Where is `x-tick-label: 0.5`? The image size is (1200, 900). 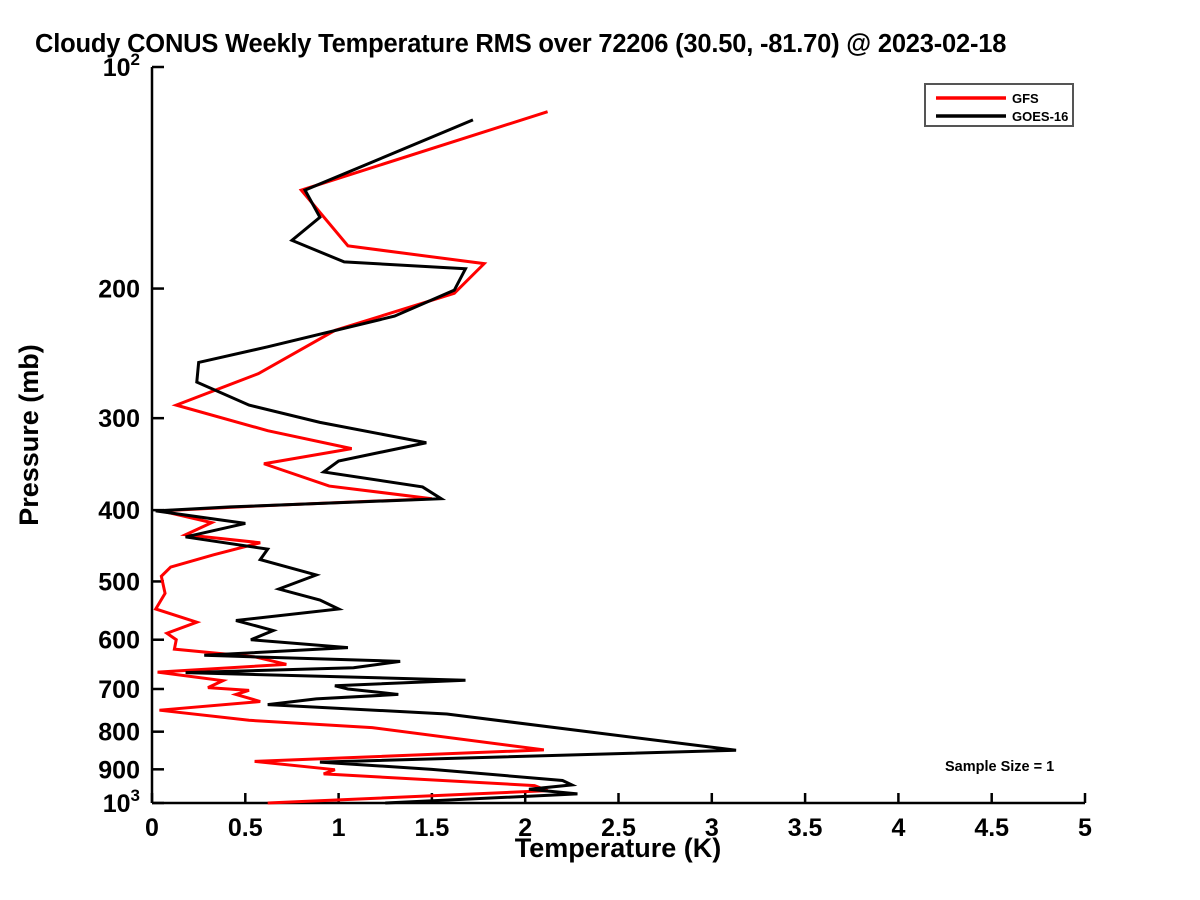 x-tick-label: 0.5 is located at coordinates (245, 828).